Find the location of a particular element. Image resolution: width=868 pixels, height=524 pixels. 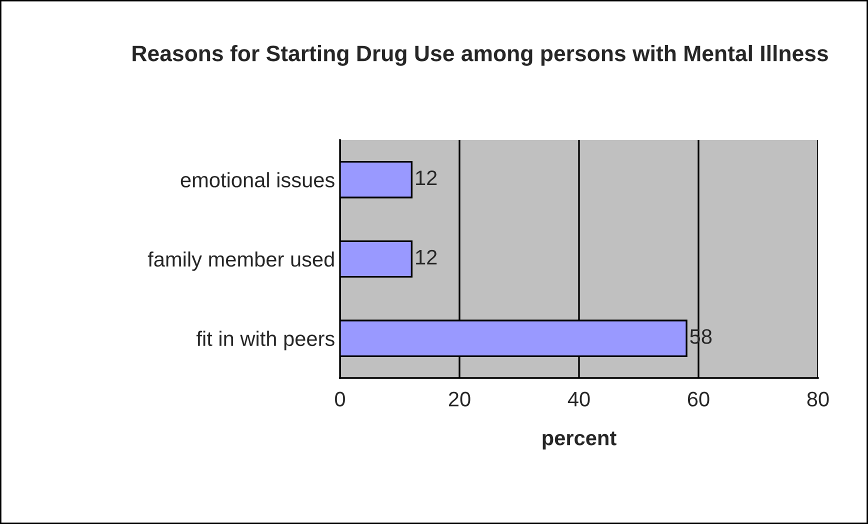

y-tick-label: family member used is located at coordinates (241, 261).